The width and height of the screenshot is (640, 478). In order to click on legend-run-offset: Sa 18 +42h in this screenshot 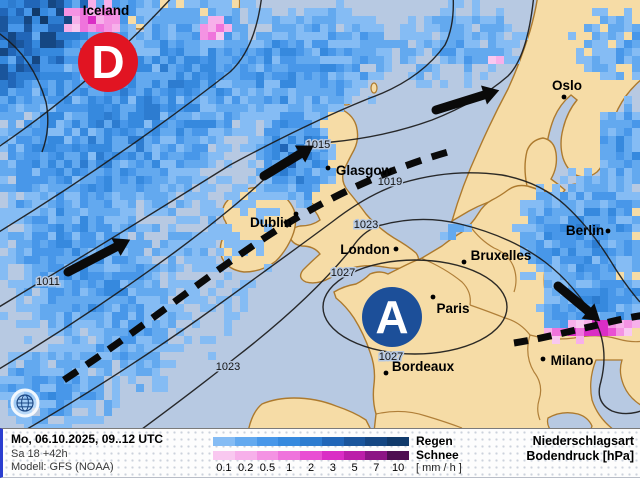, I will do `click(39, 454)`.